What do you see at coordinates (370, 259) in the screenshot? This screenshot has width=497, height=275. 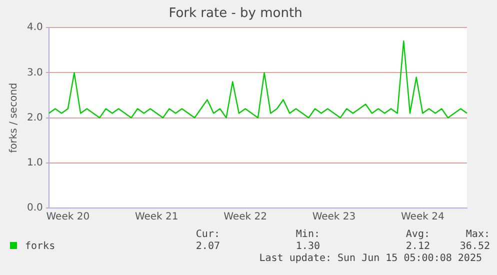 I see `text: Last update: Sun Jun 15 05:00:08 2025` at bounding box center [370, 259].